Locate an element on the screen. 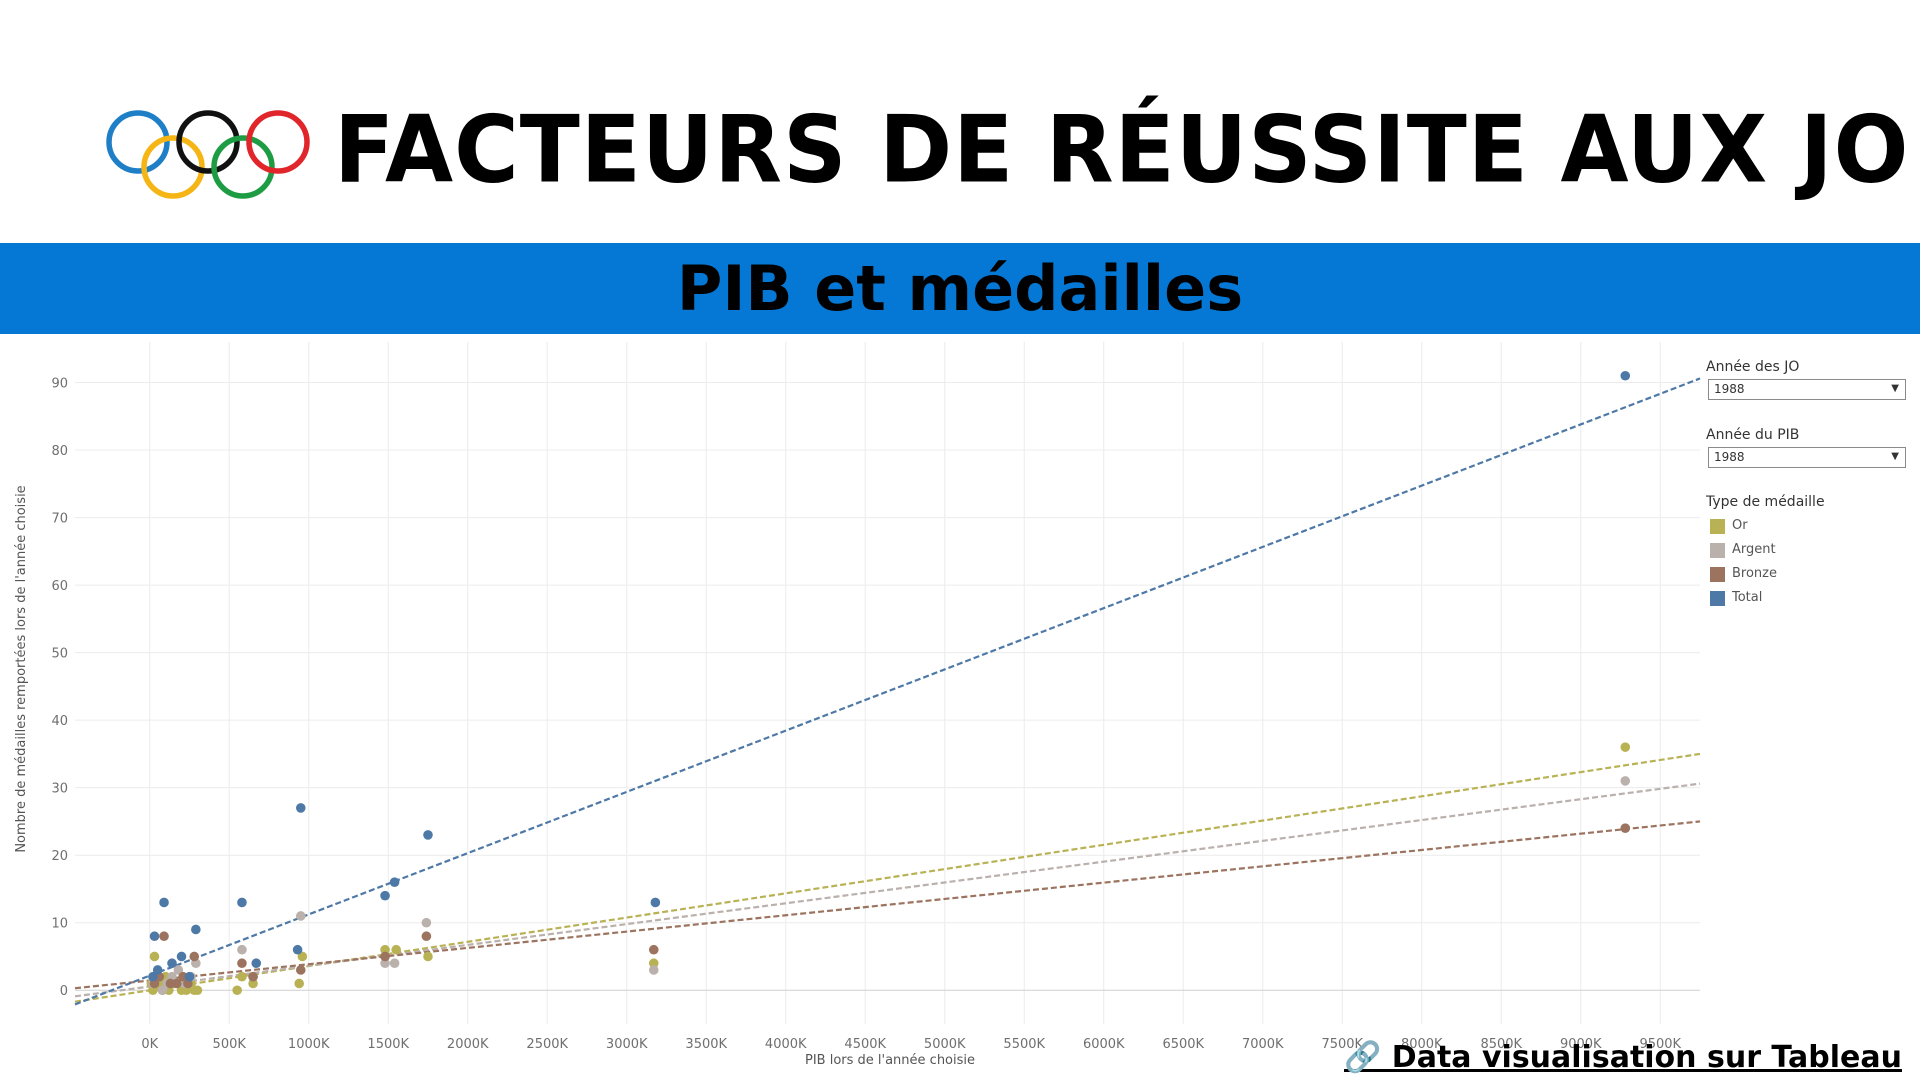 The width and height of the screenshot is (1920, 1080). ring-blue is located at coordinates (138, 142).